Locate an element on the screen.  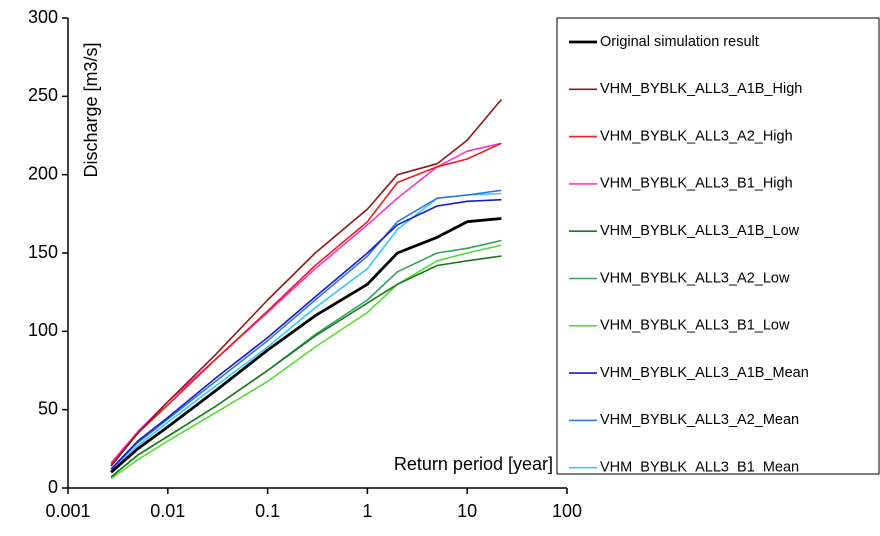
x-tick-label: 100 is located at coordinates (567, 511).